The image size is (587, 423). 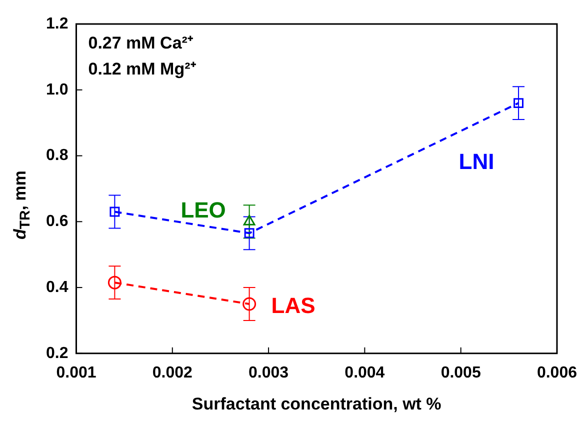 What do you see at coordinates (293, 305) in the screenshot?
I see `series-label: LAS` at bounding box center [293, 305].